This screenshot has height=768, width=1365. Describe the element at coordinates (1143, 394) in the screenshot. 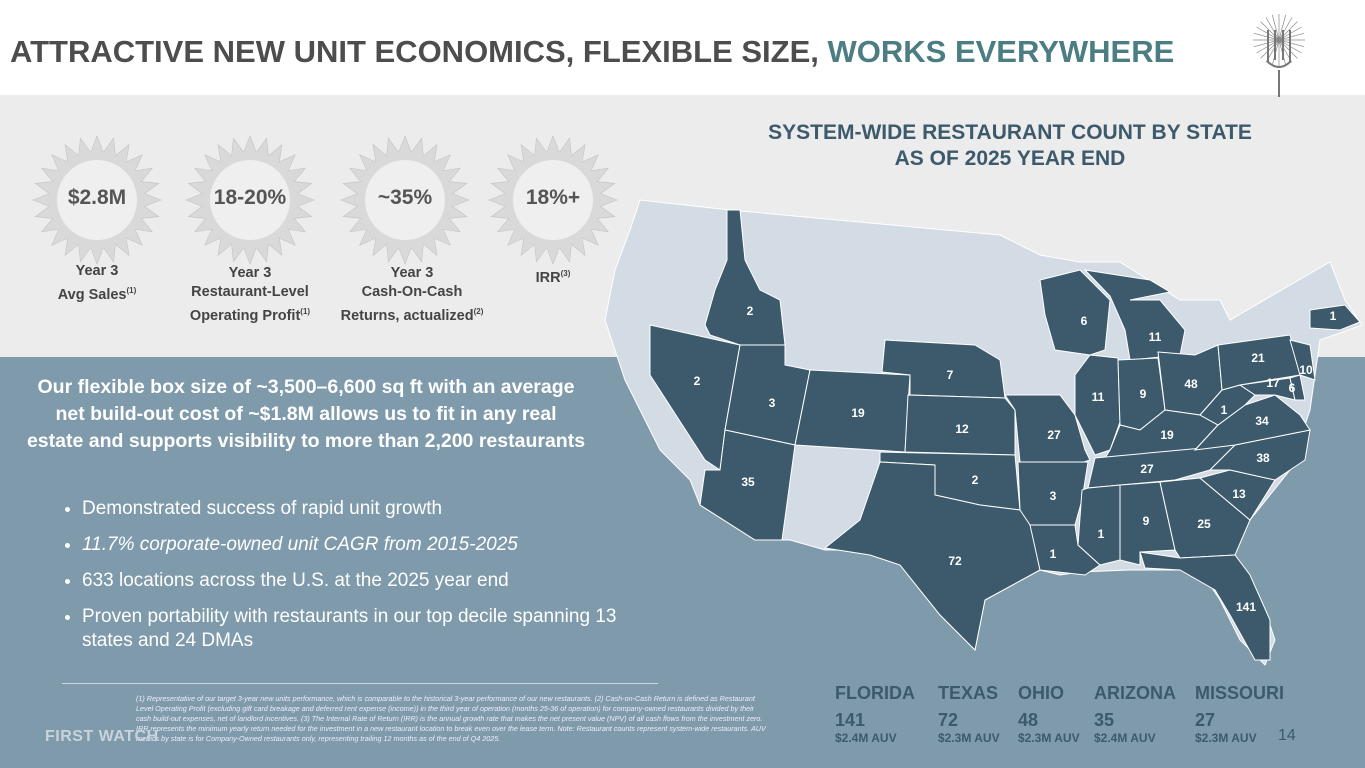

I see `state-count: 9` at that location.